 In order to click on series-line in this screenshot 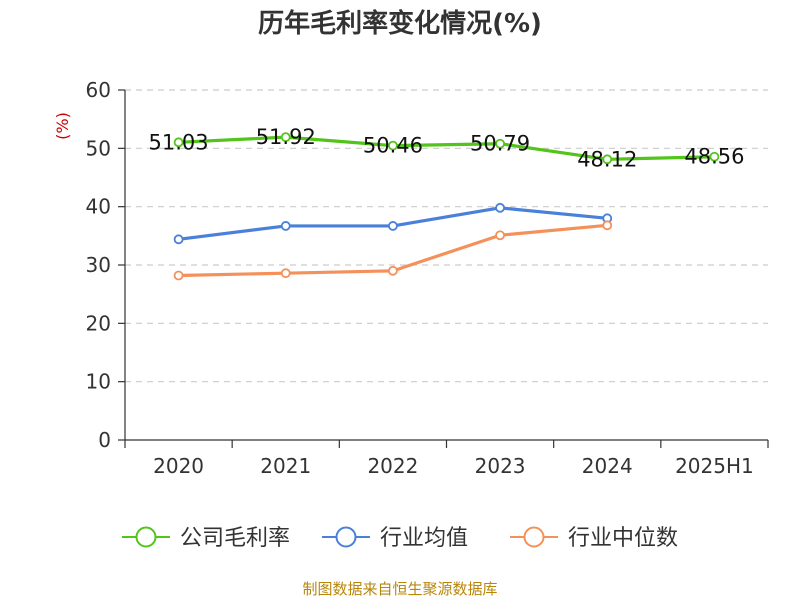, I will do `click(446, 148)`.